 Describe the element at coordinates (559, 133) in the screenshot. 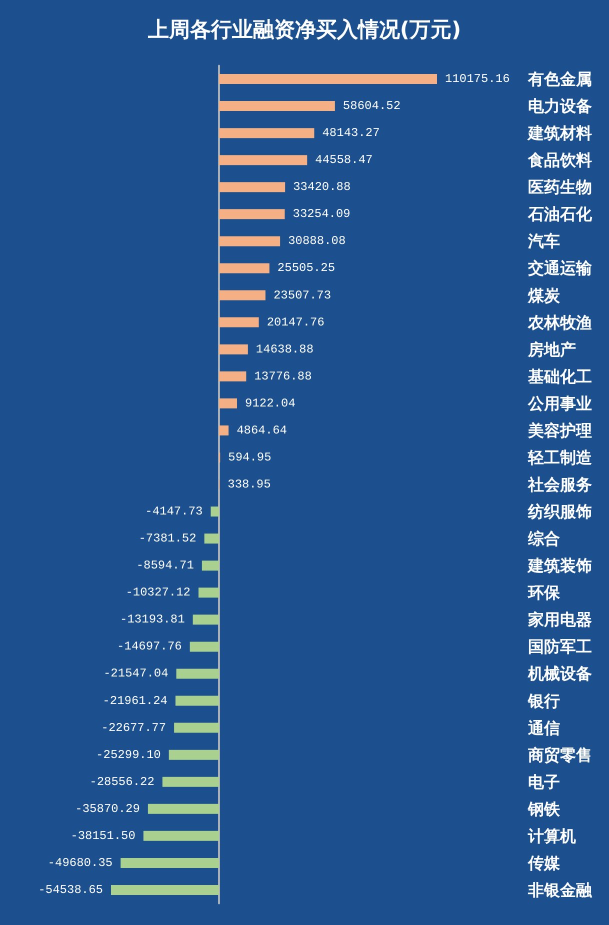

I see `y-tick-label: 建筑材料` at that location.